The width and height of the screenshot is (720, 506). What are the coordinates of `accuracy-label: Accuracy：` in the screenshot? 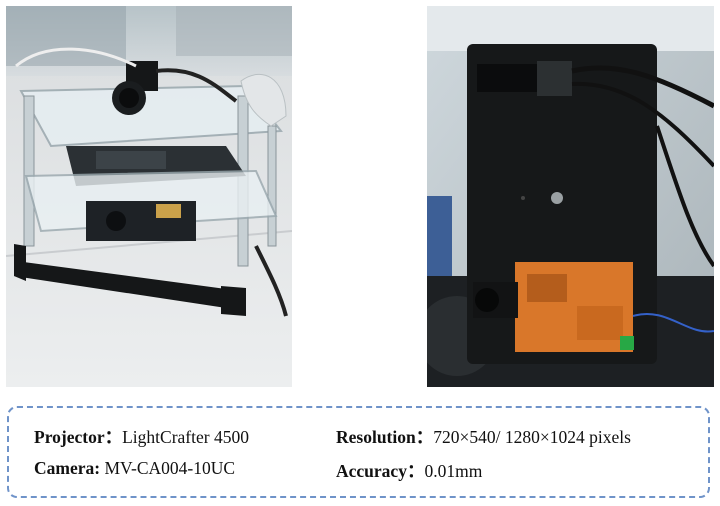 It's located at (380, 471).